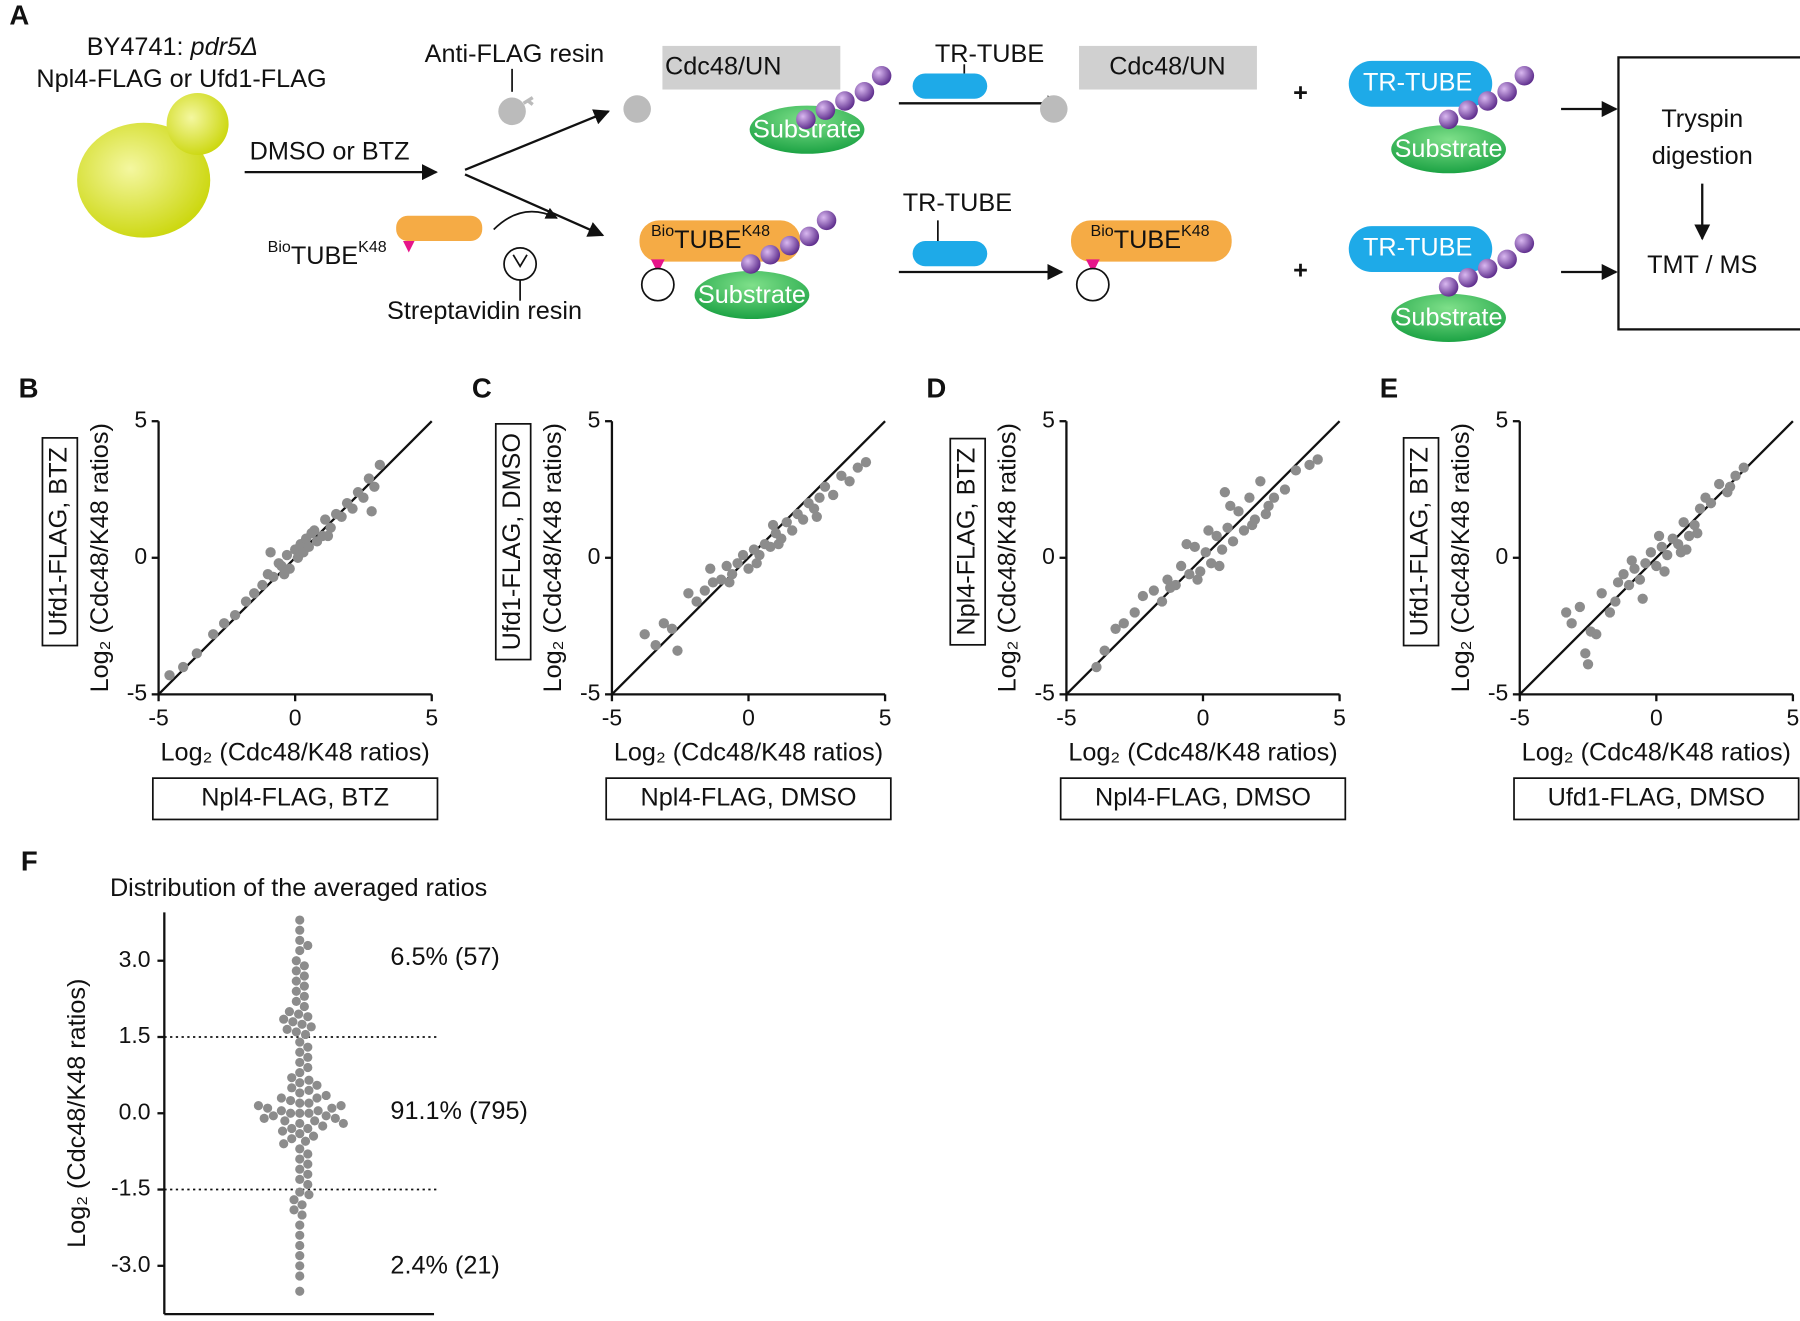 This screenshot has width=1800, height=1321. What do you see at coordinates (431, 718) in the screenshot?
I see `x-tick-label: 5` at bounding box center [431, 718].